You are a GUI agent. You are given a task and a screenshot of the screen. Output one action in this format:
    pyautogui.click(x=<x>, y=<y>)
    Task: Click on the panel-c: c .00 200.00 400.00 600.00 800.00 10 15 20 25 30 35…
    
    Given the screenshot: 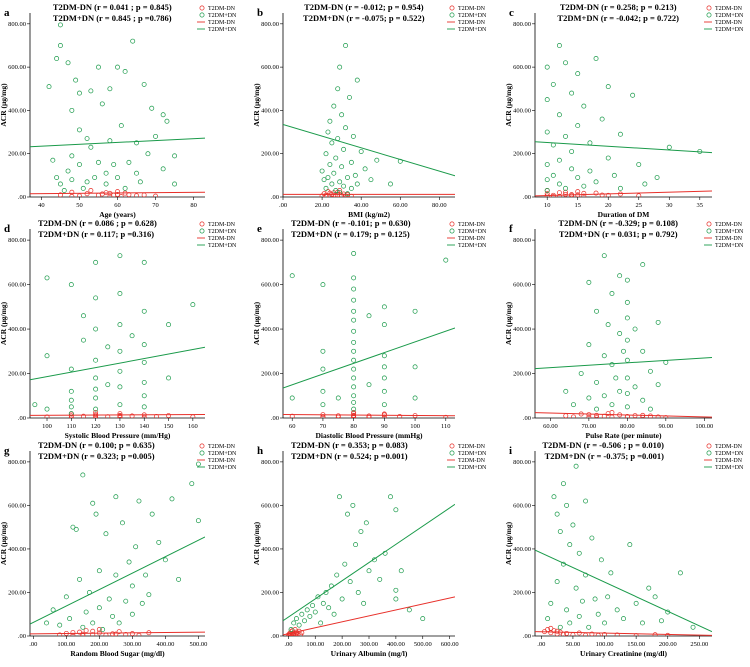 What is the action you would take?
    pyautogui.click(x=624, y=110)
    